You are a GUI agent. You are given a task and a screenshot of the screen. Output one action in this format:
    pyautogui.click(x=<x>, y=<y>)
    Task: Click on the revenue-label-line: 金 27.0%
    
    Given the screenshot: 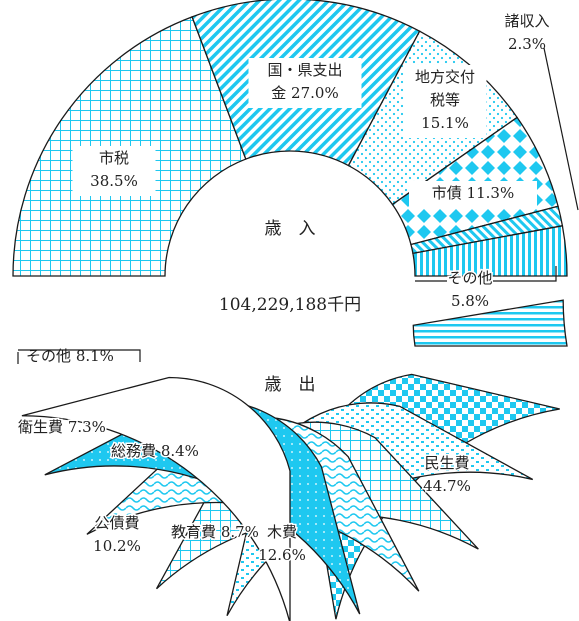 What is the action you would take?
    pyautogui.click(x=304, y=93)
    